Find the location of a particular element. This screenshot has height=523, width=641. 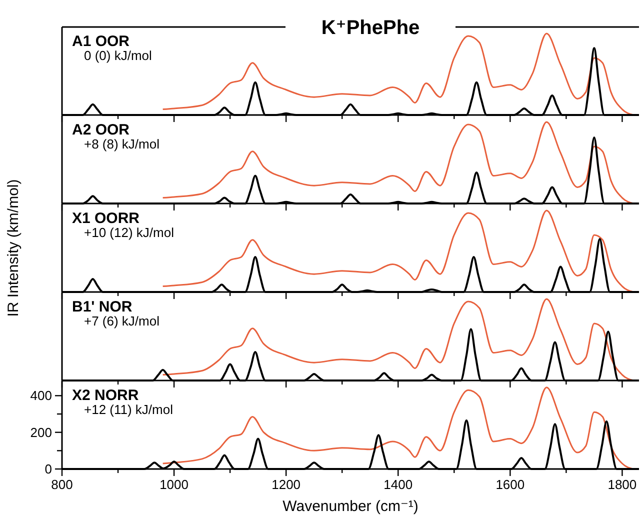

x-tick-label: 1200 is located at coordinates (286, 484).